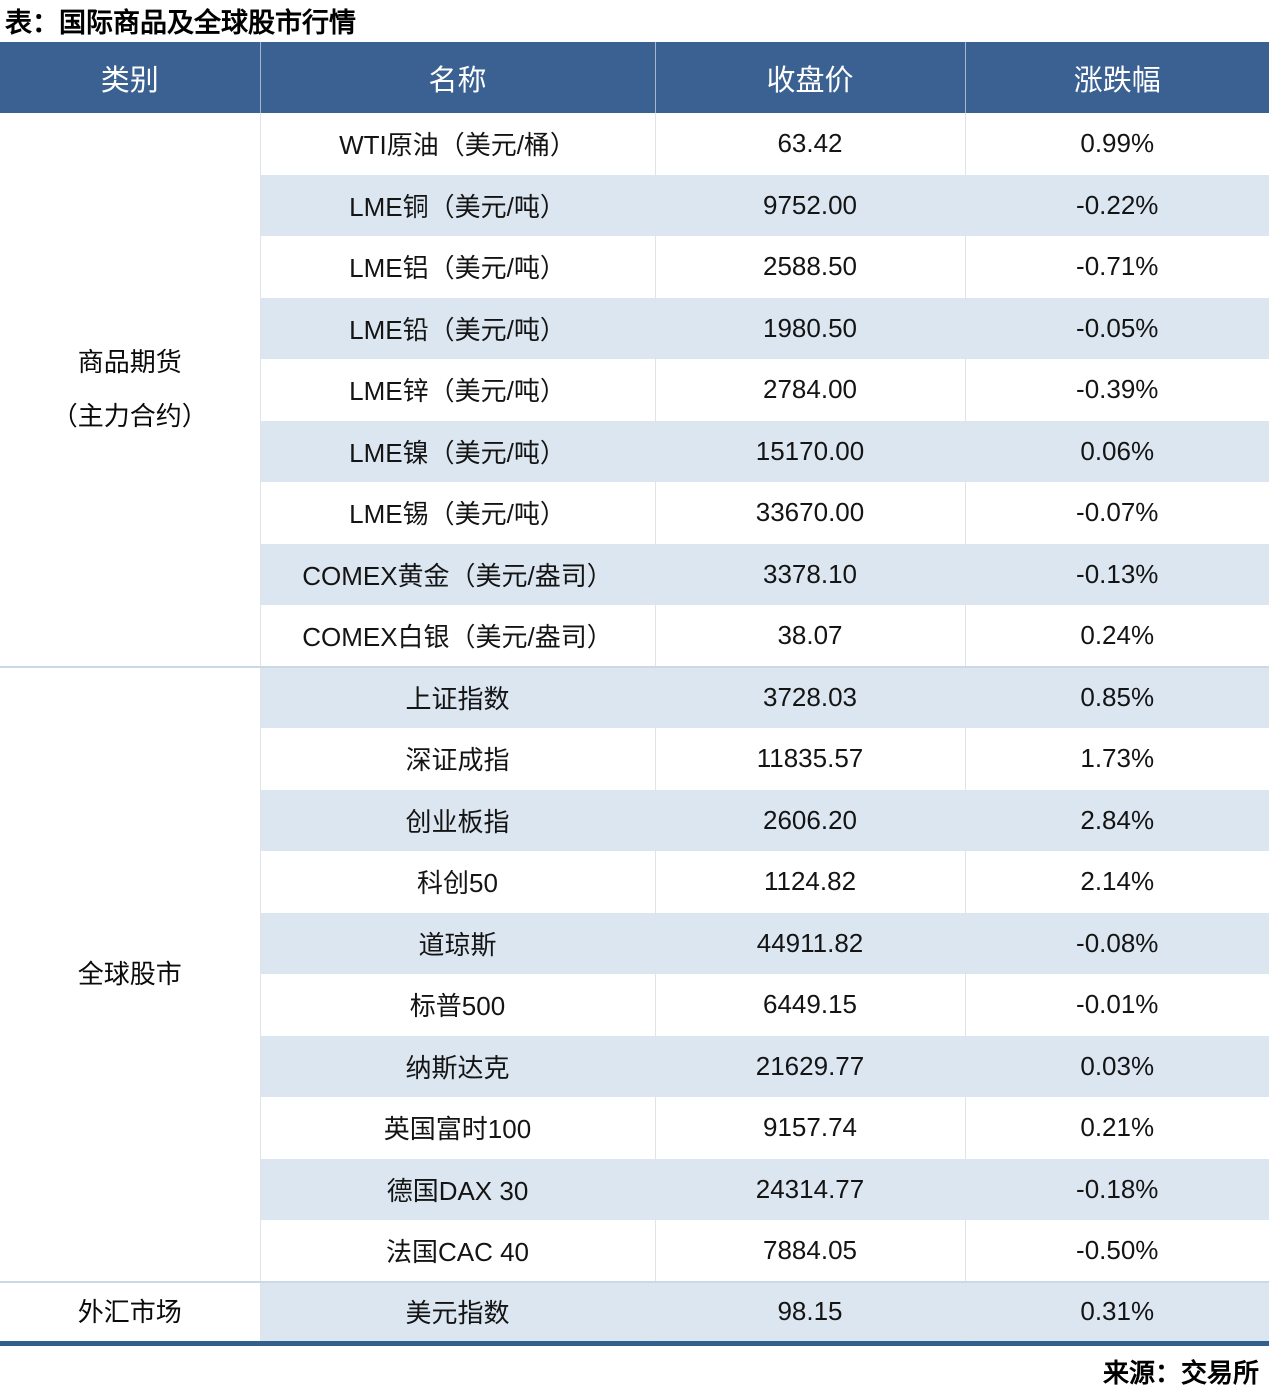 The height and width of the screenshot is (1393, 1269). What do you see at coordinates (457, 328) in the screenshot?
I see `name-cell: LME铅（美元/吨）` at bounding box center [457, 328].